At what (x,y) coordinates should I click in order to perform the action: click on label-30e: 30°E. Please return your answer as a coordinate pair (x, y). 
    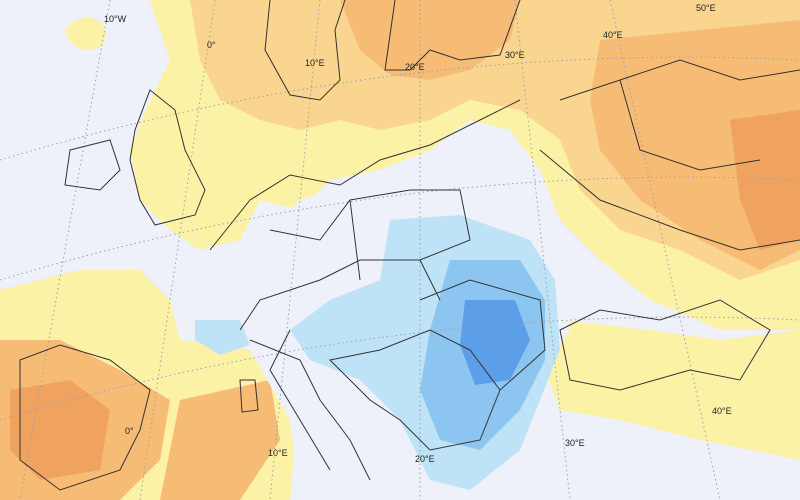
    Looking at the image, I should click on (515, 55).